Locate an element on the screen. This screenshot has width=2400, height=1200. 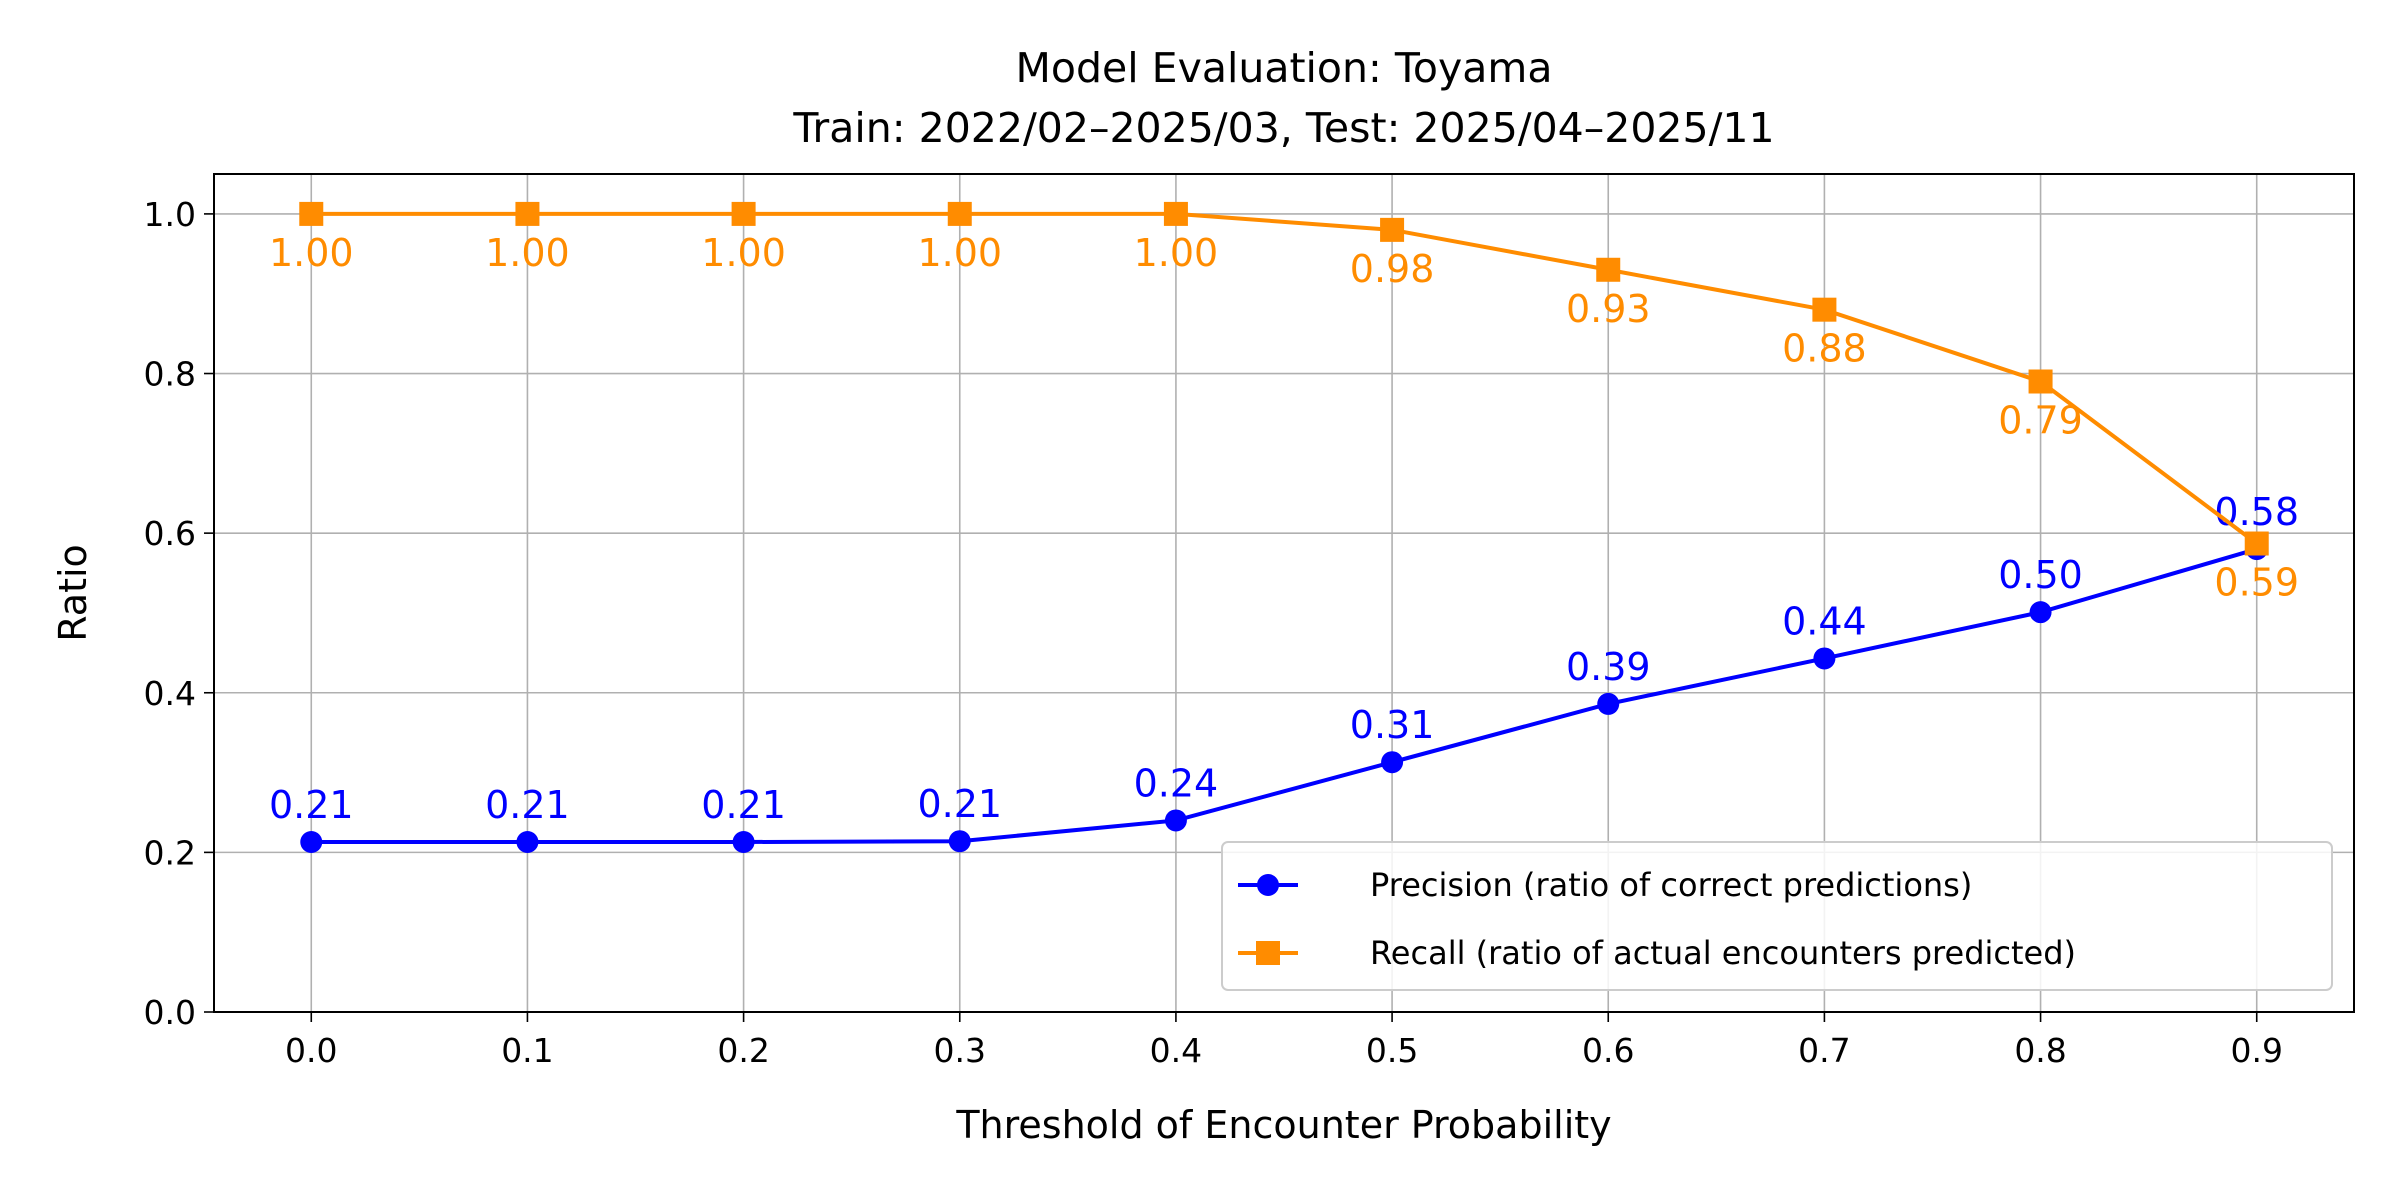
x-tick-label: 0.8 is located at coordinates (2040, 1050).